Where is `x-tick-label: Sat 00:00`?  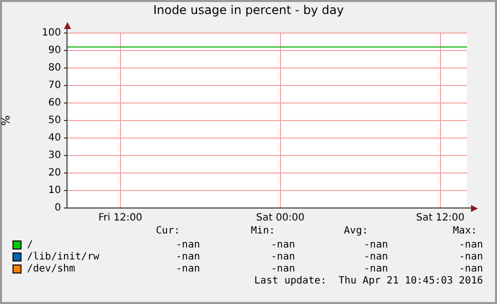 x-tick-label: Sat 00:00 is located at coordinates (280, 218).